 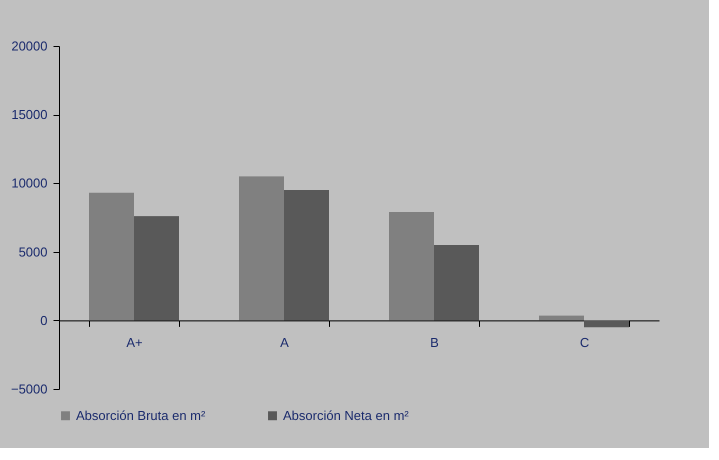 What do you see at coordinates (141, 415) in the screenshot?
I see `legend-label: Absorción Bruta en m²` at bounding box center [141, 415].